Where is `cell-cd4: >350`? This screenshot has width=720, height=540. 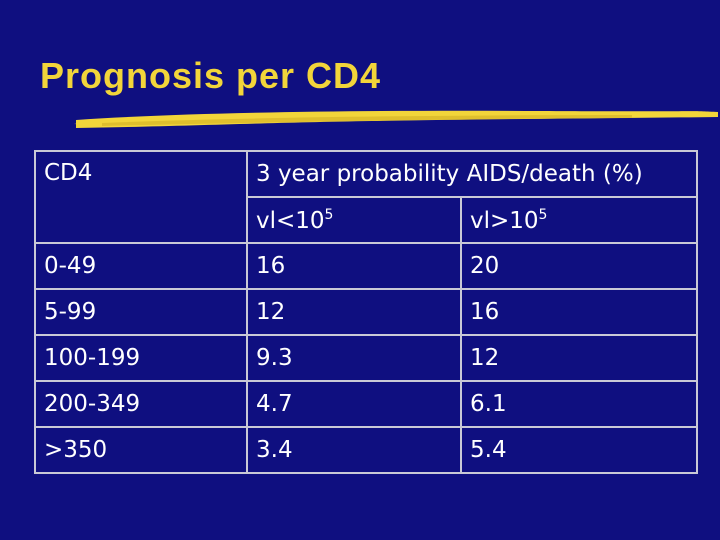 cell-cd4: >350 is located at coordinates (141, 450).